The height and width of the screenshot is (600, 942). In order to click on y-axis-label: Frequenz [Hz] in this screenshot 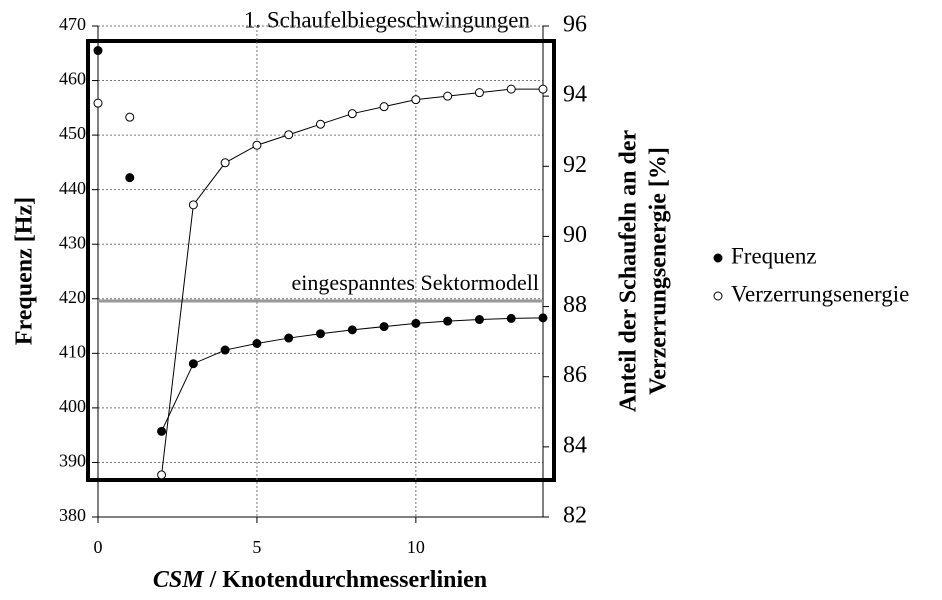, I will do `click(25, 271)`.